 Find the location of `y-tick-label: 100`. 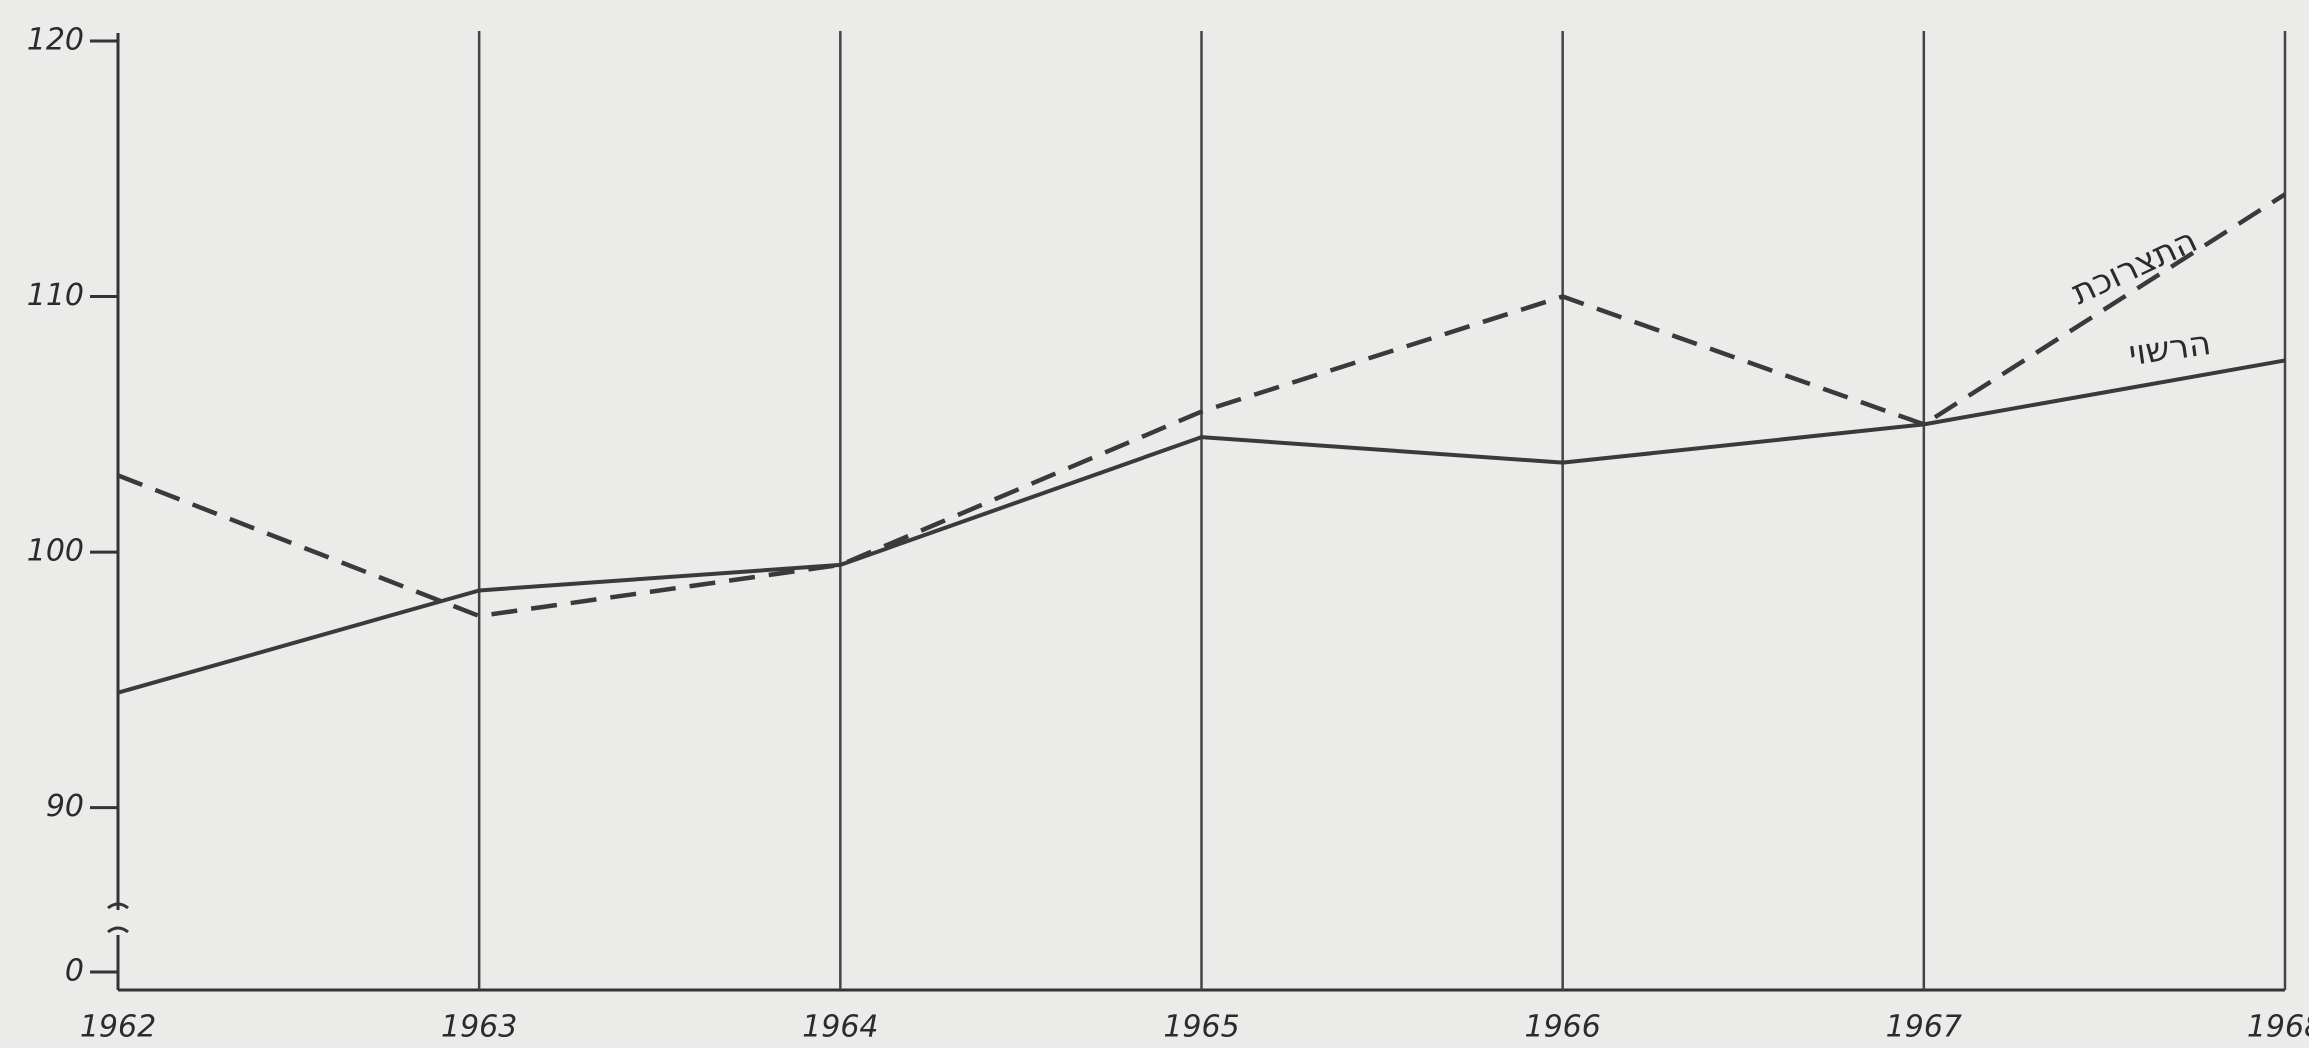

y-tick-label: 100 is located at coordinates (55, 551).